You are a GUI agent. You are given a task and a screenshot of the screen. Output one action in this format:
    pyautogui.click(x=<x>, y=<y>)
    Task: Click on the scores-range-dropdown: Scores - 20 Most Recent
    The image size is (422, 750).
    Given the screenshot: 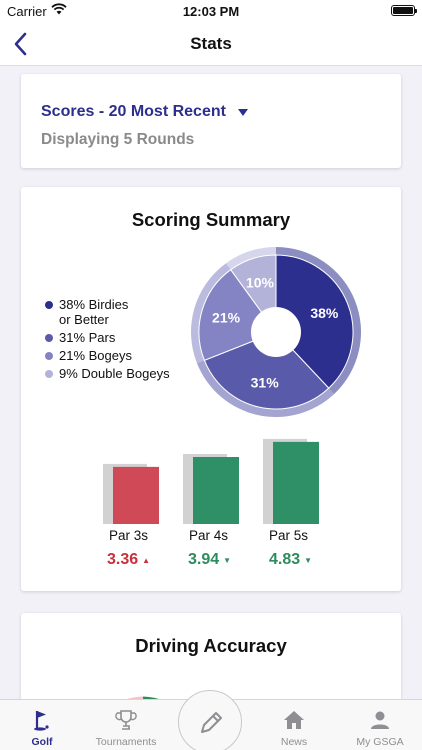 What is the action you would take?
    pyautogui.click(x=144, y=112)
    